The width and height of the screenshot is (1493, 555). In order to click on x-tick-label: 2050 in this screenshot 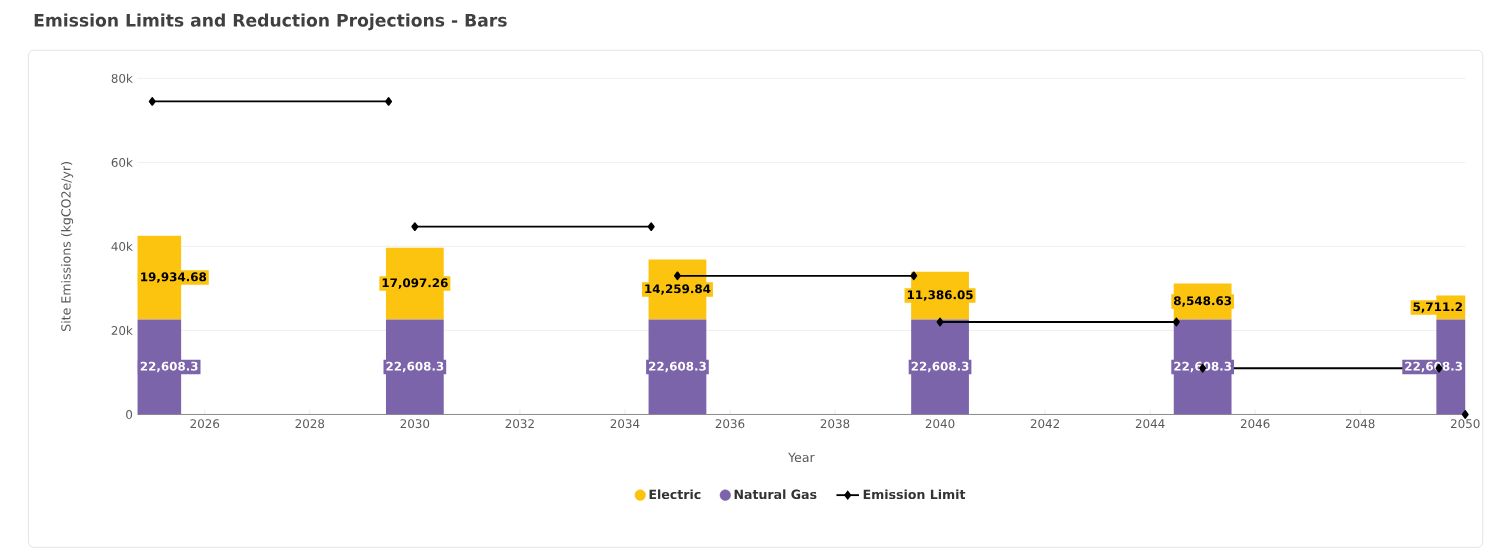, I will do `click(1465, 424)`.